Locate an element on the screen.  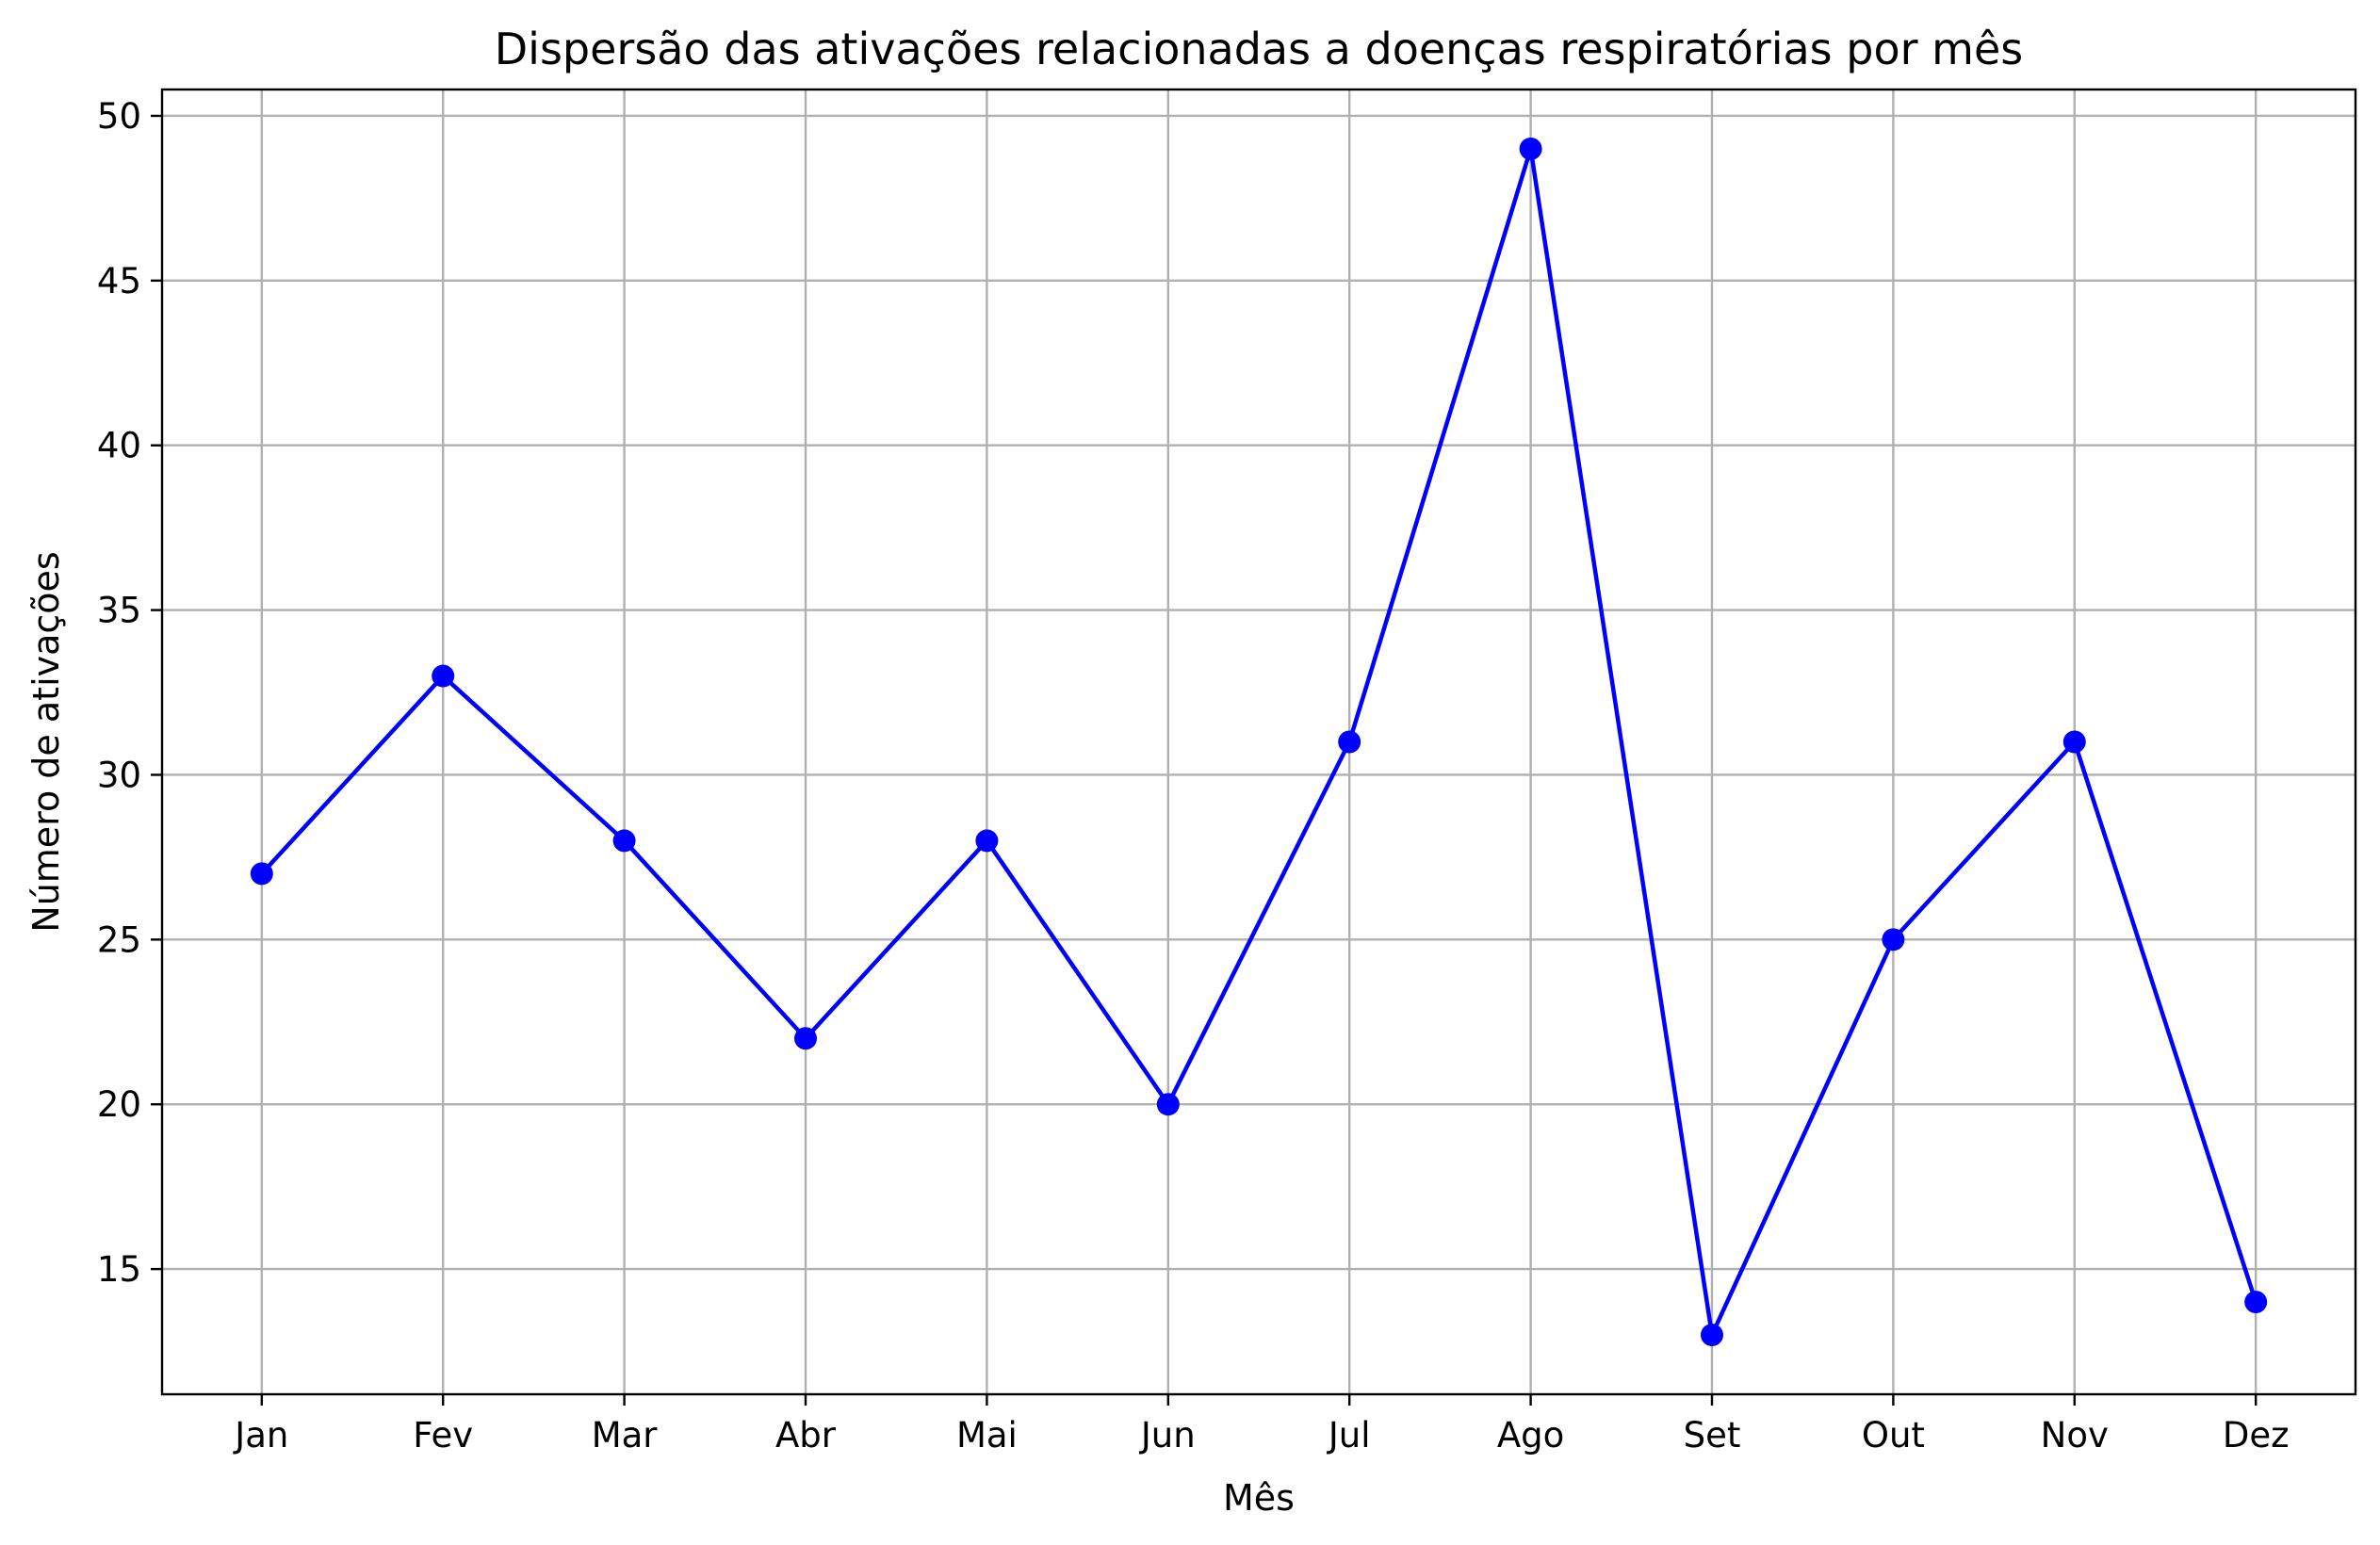
x-tick-label: Jul is located at coordinates (1349, 1435).